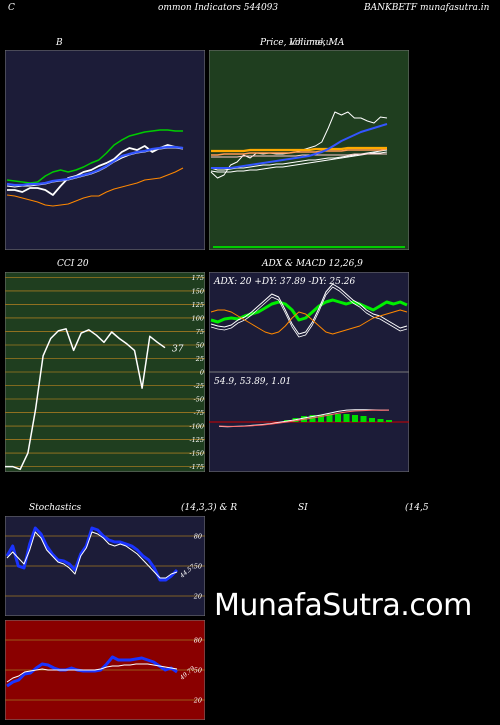 Image resolution: width=500 pixels, height=725 pixels. I want to click on stochastics-title: Stochastics, so click(55, 508).